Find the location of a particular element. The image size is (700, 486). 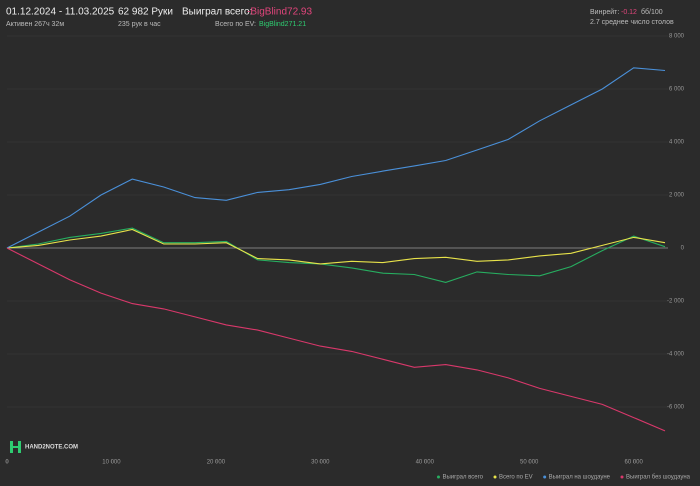

avg-tables: 2.7 среднее число столов is located at coordinates (632, 22).